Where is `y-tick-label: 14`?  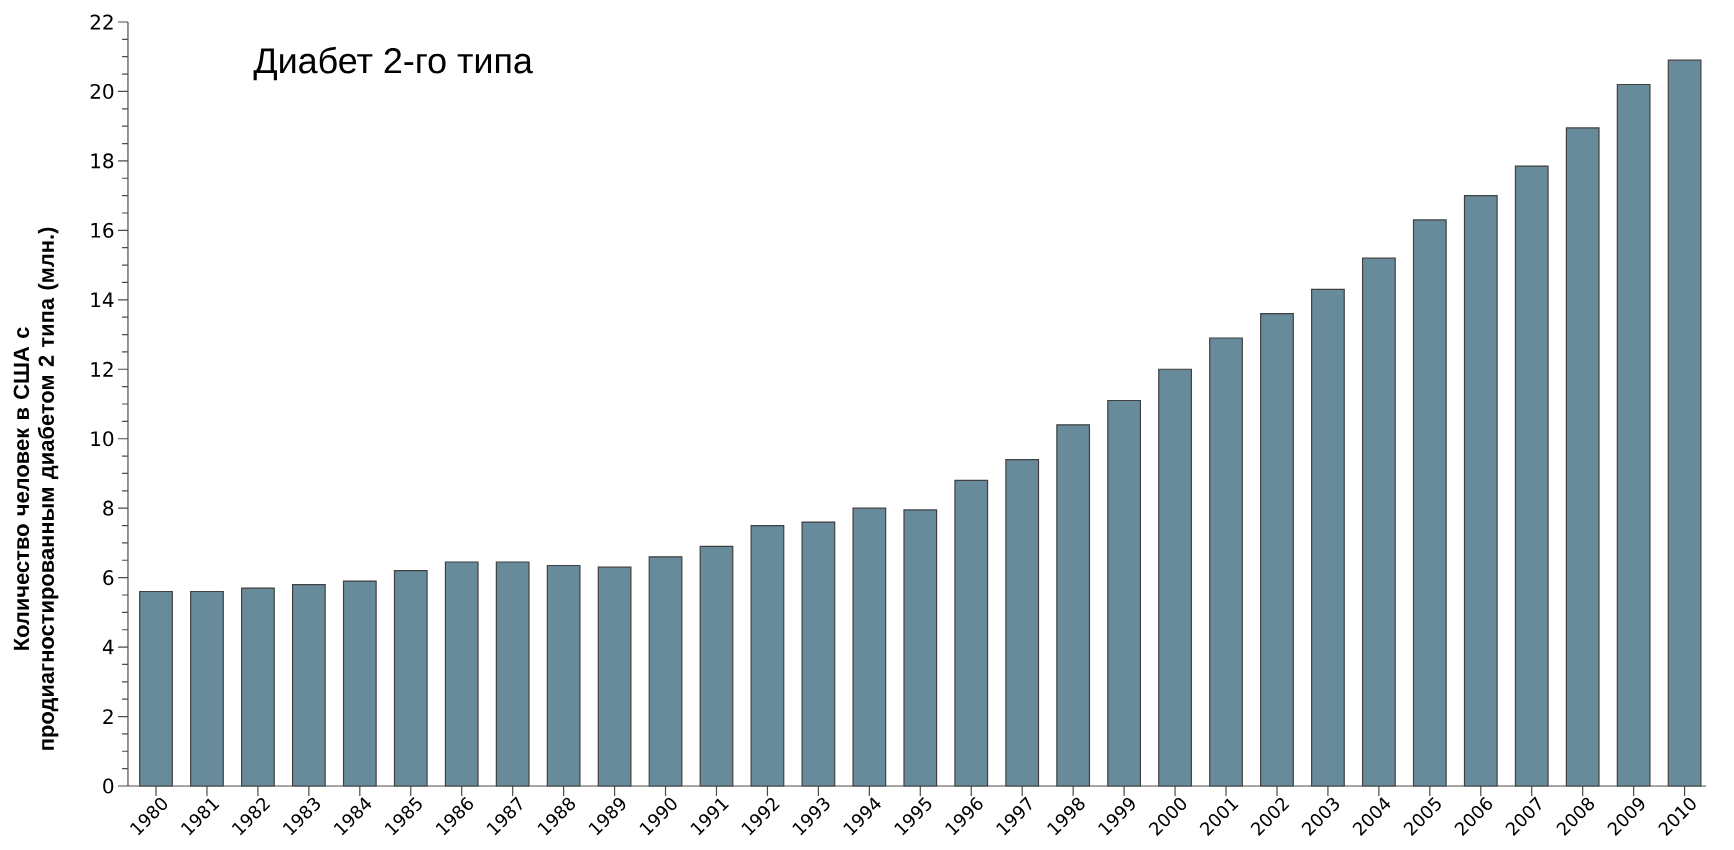
y-tick-label: 14 is located at coordinates (102, 300).